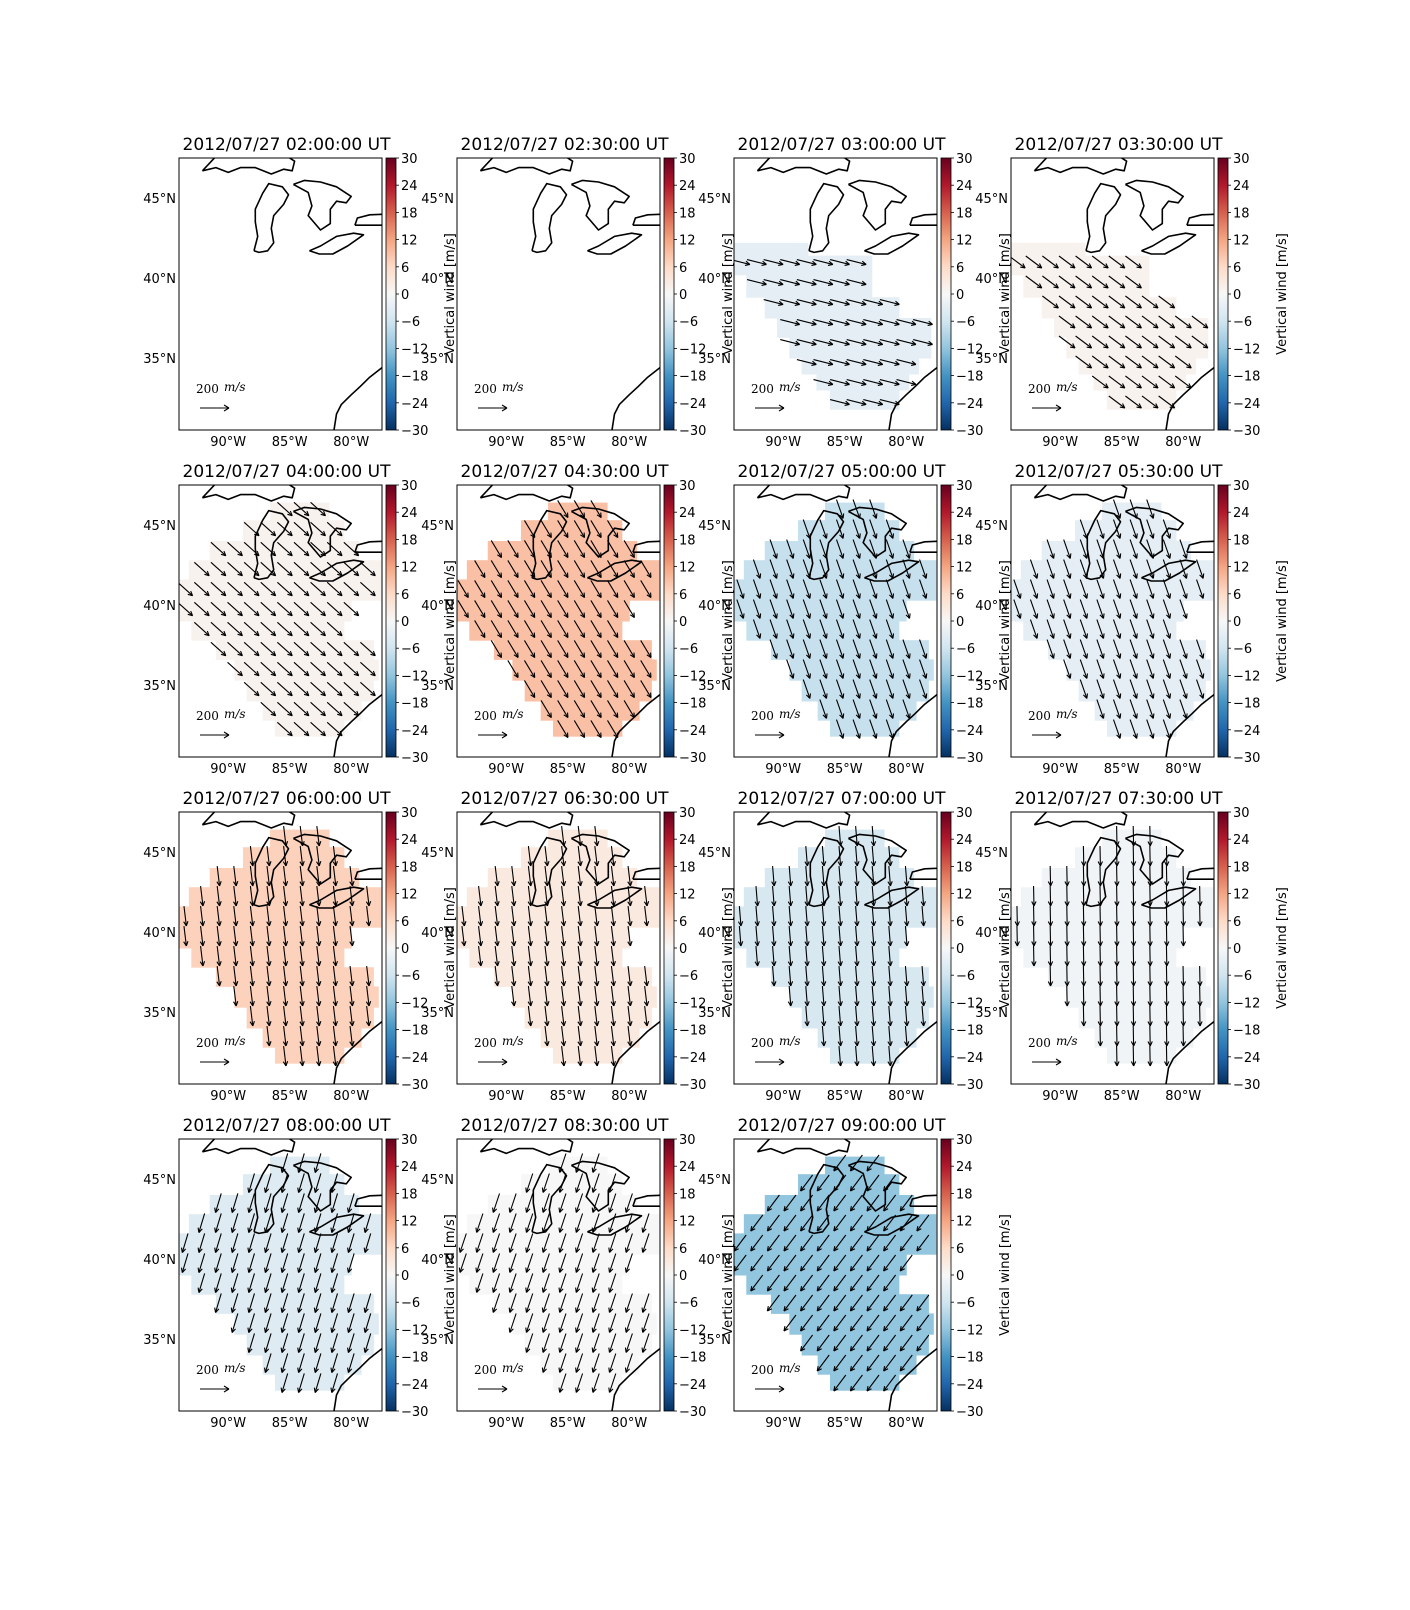 The width and height of the screenshot is (1410, 1610). Describe the element at coordinates (687, 840) in the screenshot. I see `colorbar-tick-label: 24` at that location.